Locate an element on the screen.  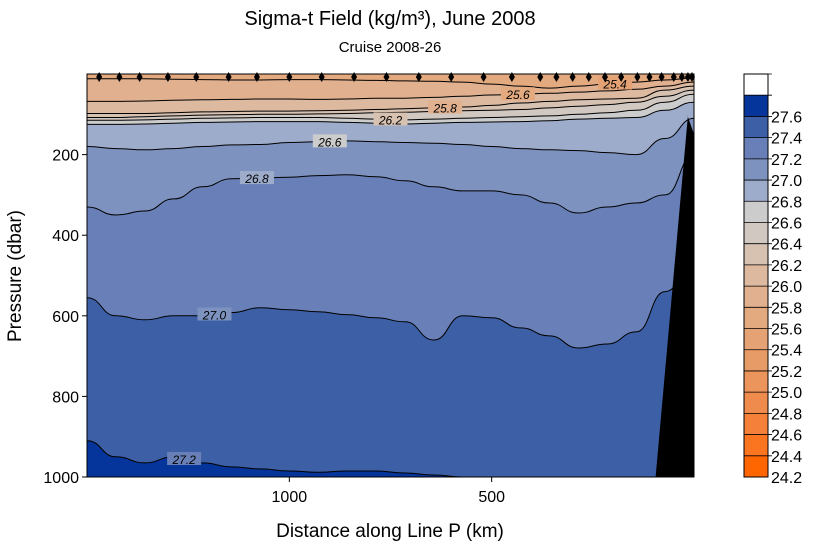
y-tick-label: 600 is located at coordinates (65, 317).